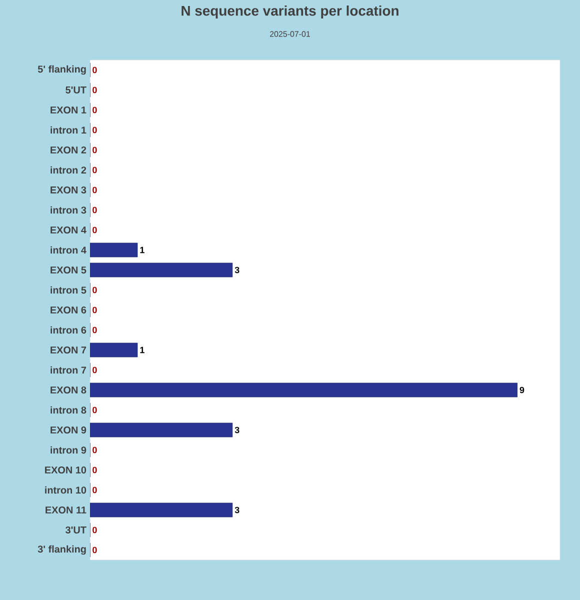 Image resolution: width=580 pixels, height=600 pixels. I want to click on y-tick-label: intron 10, so click(65, 490).